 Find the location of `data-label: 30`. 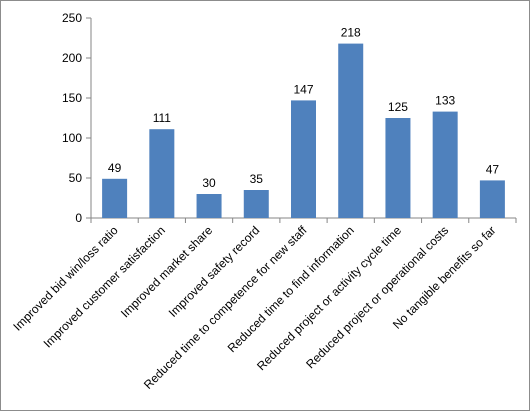

data-label: 30 is located at coordinates (209, 183).